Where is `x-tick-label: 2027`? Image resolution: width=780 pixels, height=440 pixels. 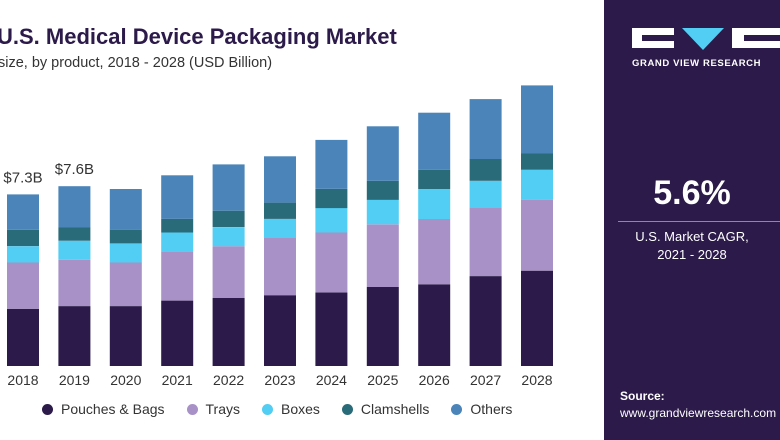 x-tick-label: 2027 is located at coordinates (485, 380).